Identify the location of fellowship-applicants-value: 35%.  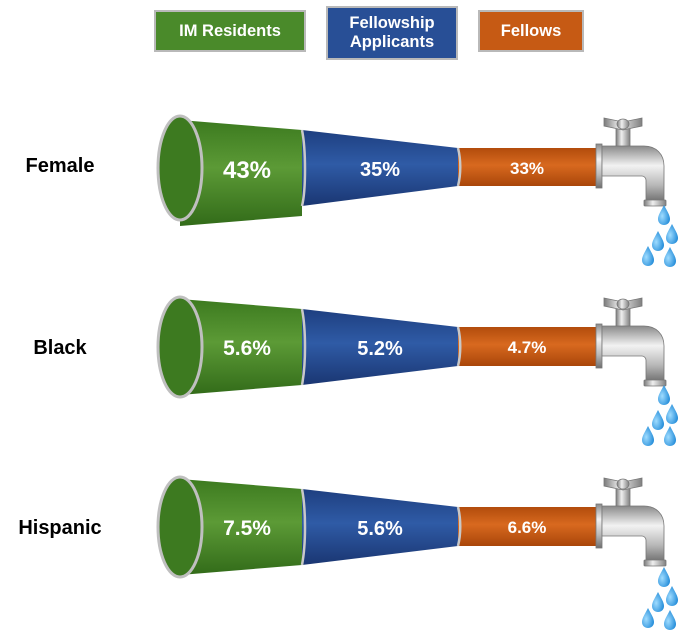
(380, 170).